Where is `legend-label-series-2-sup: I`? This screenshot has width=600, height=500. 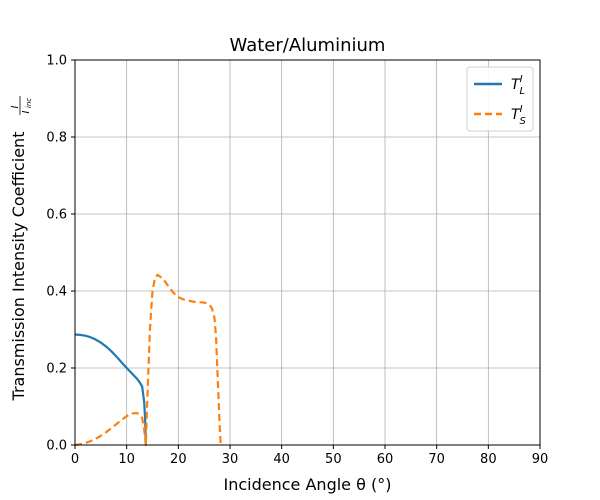 legend-label-series-2-sup: I is located at coordinates (521, 109).